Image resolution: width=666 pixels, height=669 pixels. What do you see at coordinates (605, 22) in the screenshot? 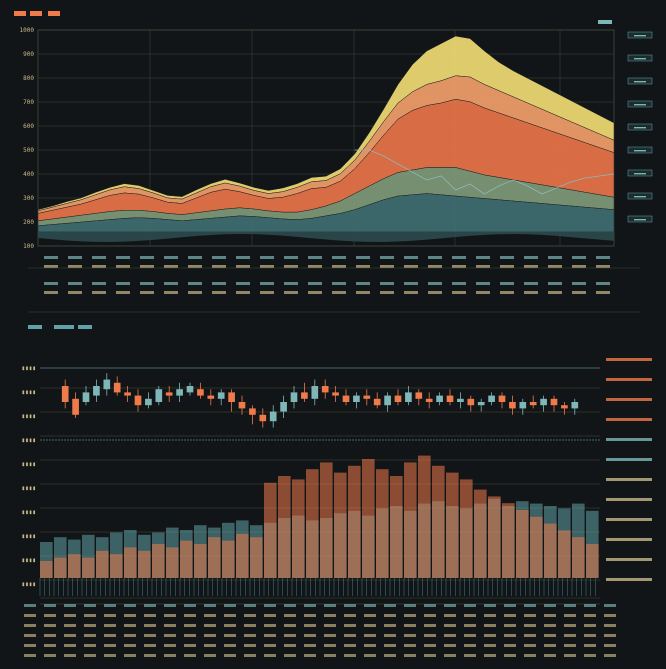
I see `top-right-chip` at bounding box center [605, 22].